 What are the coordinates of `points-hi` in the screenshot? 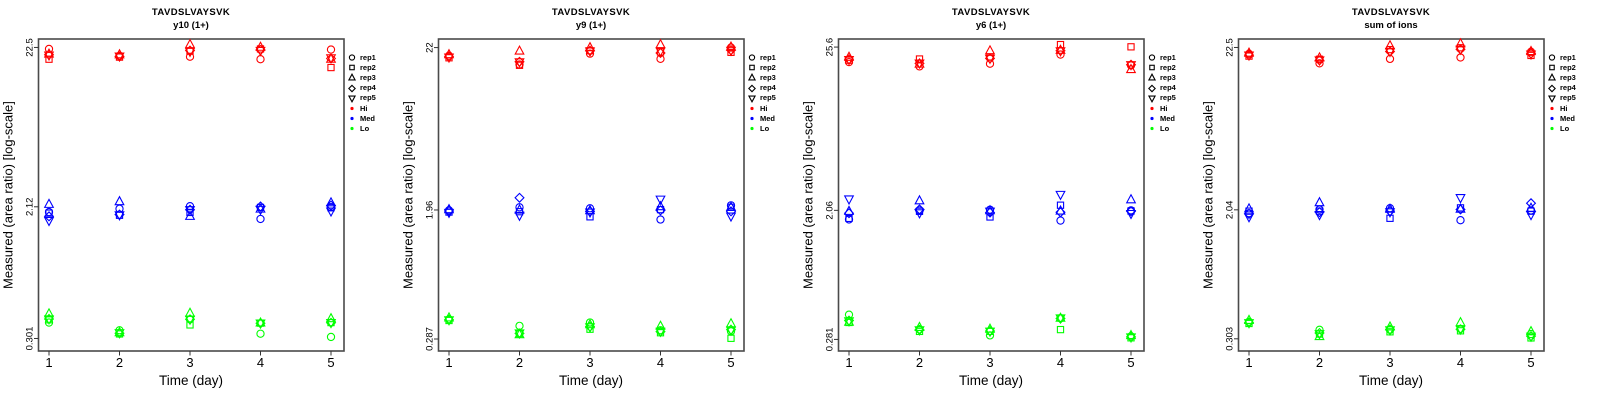 It's located at (990, 57).